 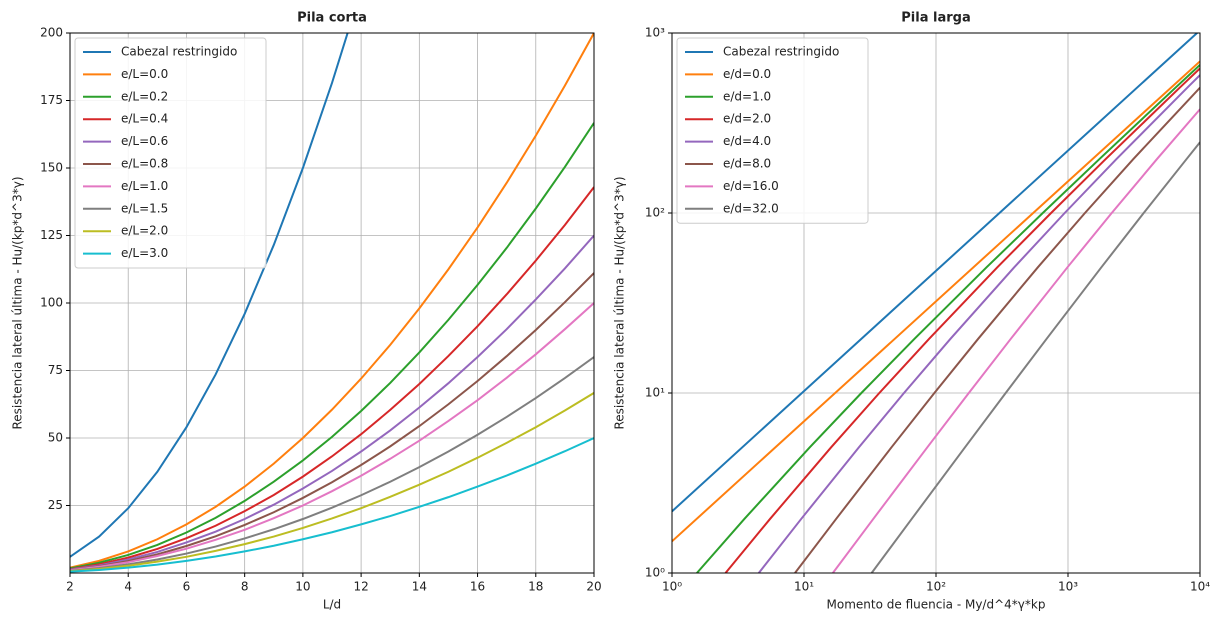 I want to click on y-tick-label: 10⁰, so click(x=655, y=573).